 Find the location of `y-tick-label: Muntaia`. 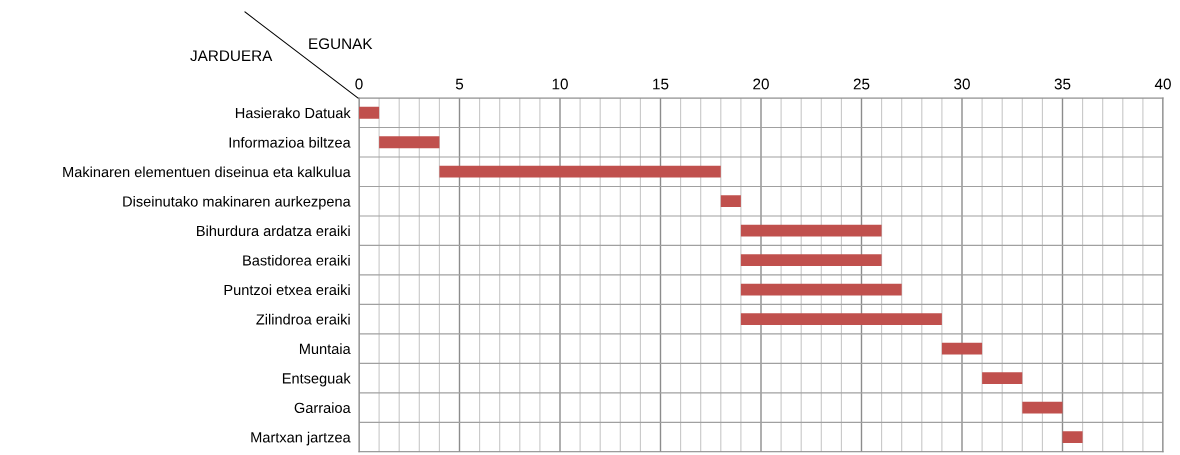

y-tick-label: Muntaia is located at coordinates (325, 349).